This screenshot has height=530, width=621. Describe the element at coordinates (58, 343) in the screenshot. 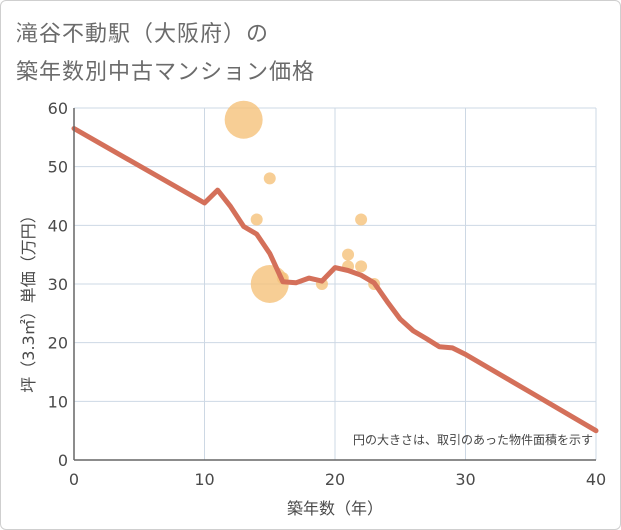

I see `y-tick-label: 20` at that location.